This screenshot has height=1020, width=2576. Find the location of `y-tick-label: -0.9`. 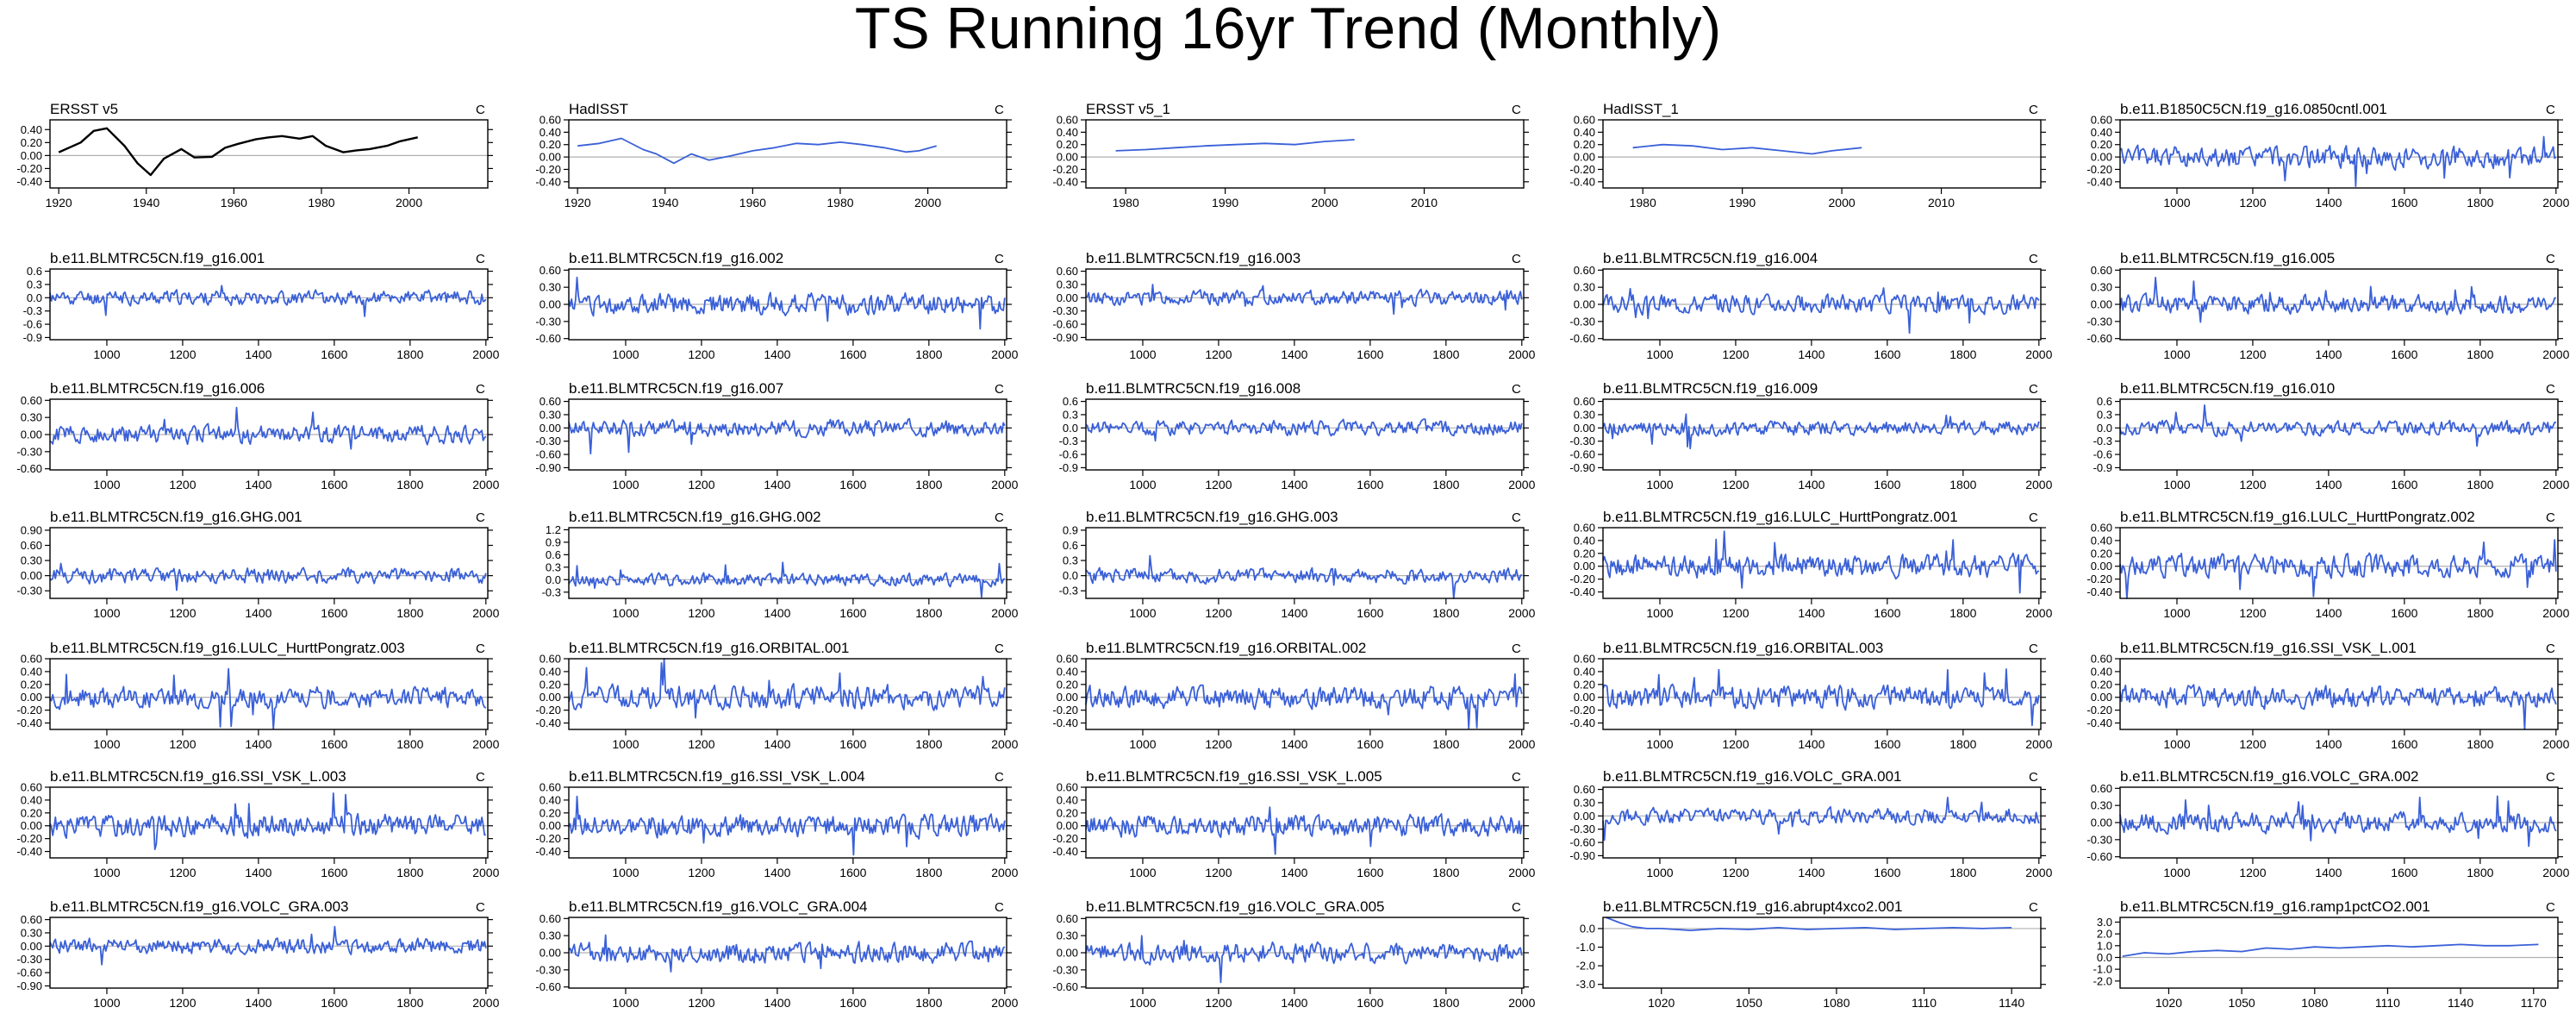

y-tick-label: -0.9 is located at coordinates (32, 338).